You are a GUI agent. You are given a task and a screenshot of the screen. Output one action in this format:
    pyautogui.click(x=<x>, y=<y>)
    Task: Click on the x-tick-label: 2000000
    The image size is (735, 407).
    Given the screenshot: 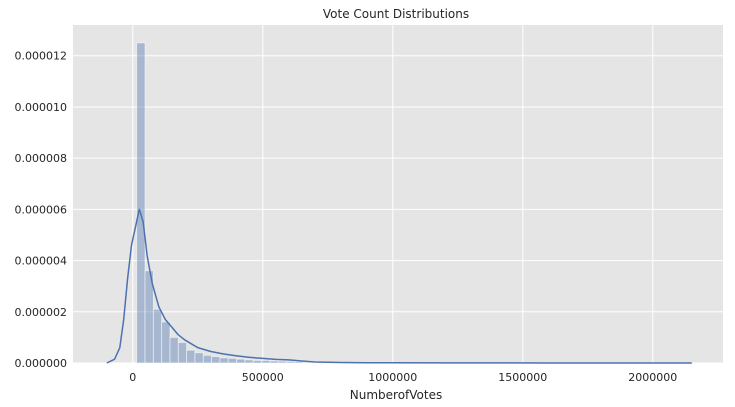 What is the action you would take?
    pyautogui.click(x=652, y=377)
    